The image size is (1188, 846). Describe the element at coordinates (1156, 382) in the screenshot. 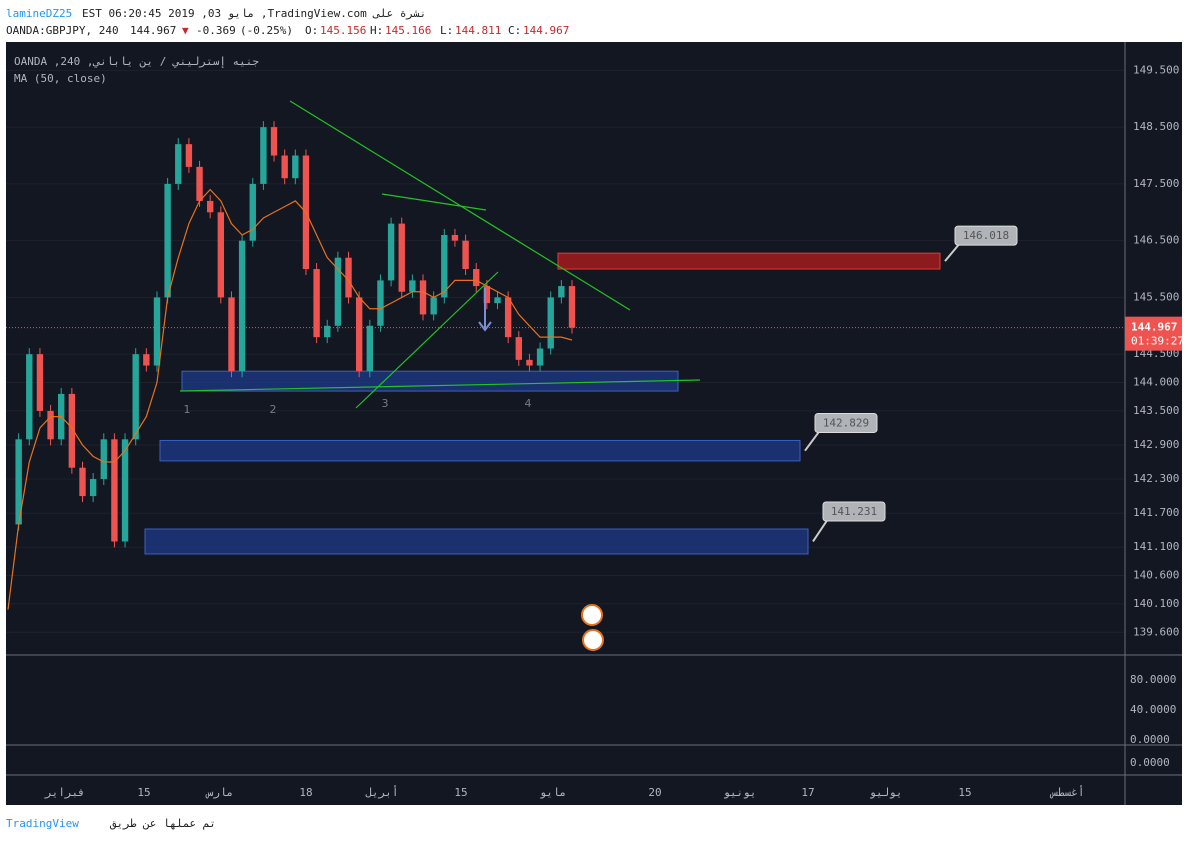

I see `y-tick-label: 144.000` at that location.